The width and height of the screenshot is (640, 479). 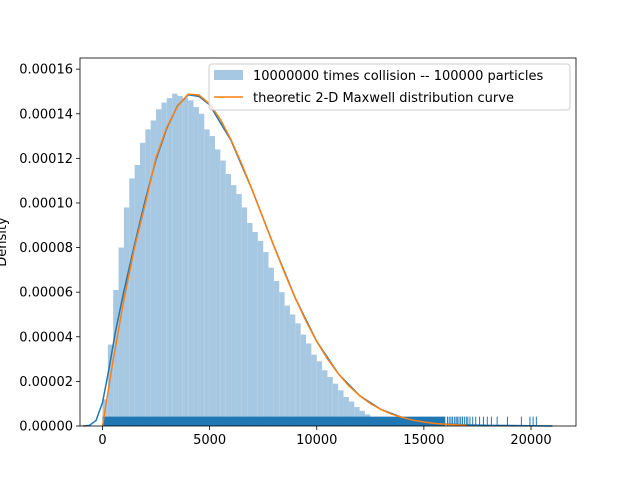 What do you see at coordinates (228, 75) in the screenshot?
I see `legend-swatch-histogram` at bounding box center [228, 75].